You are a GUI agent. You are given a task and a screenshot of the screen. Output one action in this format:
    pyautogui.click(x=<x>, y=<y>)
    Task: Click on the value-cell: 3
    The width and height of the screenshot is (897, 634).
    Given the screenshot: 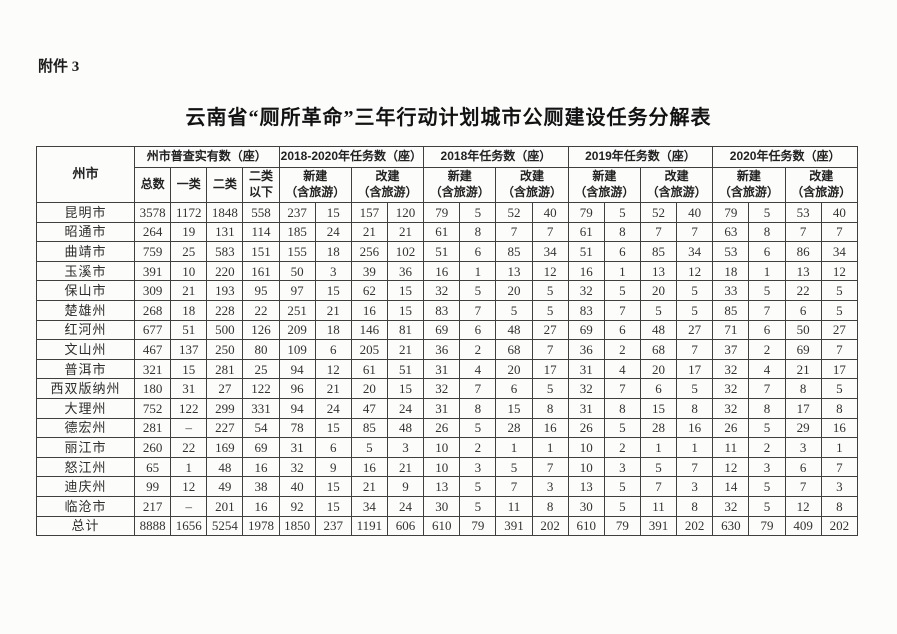 What is the action you would take?
    pyautogui.click(x=622, y=467)
    